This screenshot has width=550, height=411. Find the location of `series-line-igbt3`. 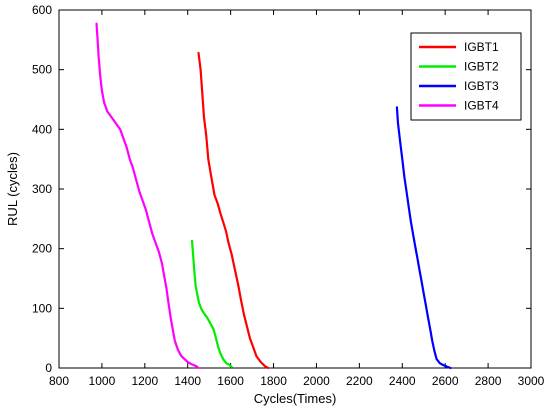

series-line-igbt3 is located at coordinates (423, 238).